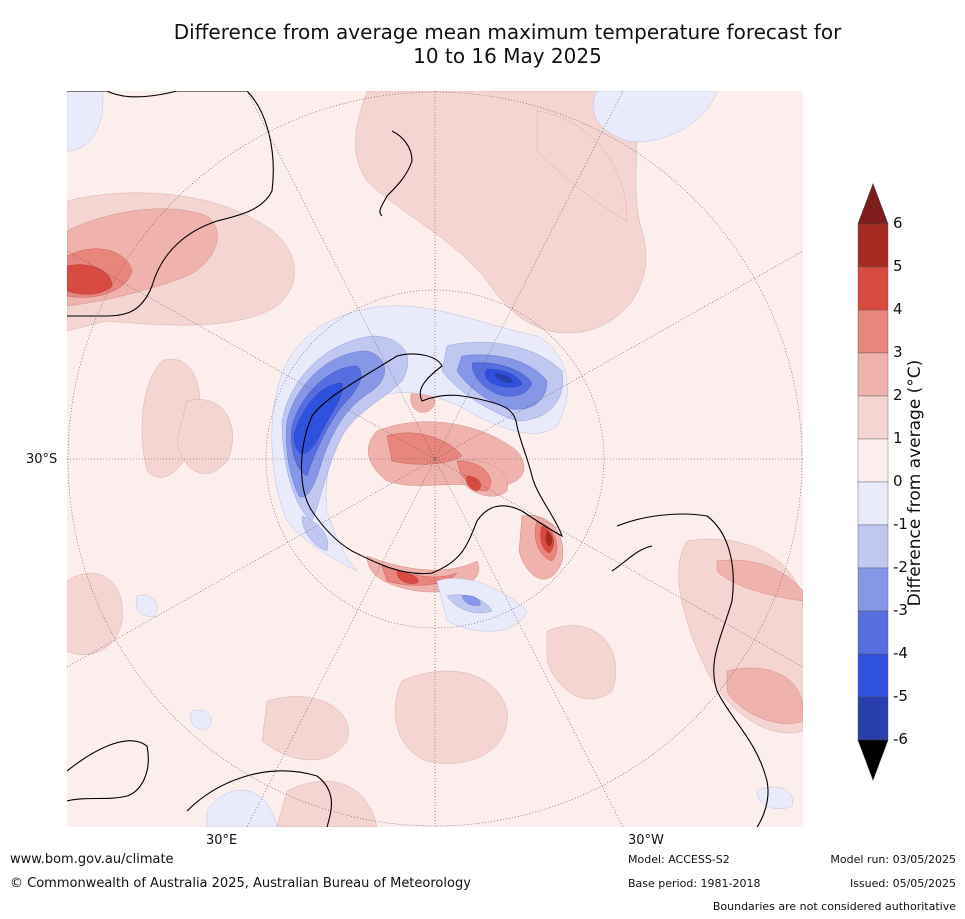 The image size is (965, 919). I want to click on colorbar-tick-label: -5, so click(900, 696).